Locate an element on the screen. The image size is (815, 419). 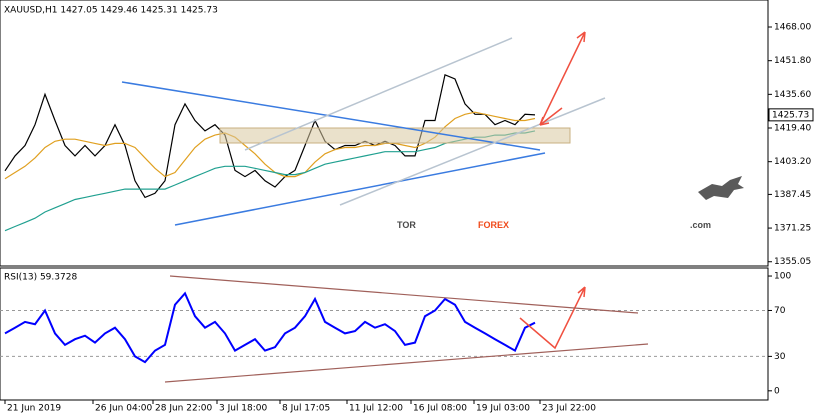
bull-logo is located at coordinates (721, 188).